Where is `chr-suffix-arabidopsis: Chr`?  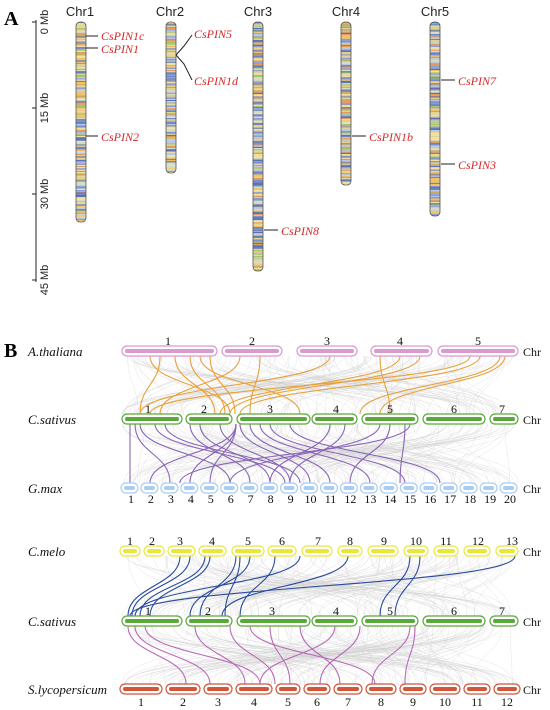
chr-suffix-arabidopsis: Chr is located at coordinates (532, 352).